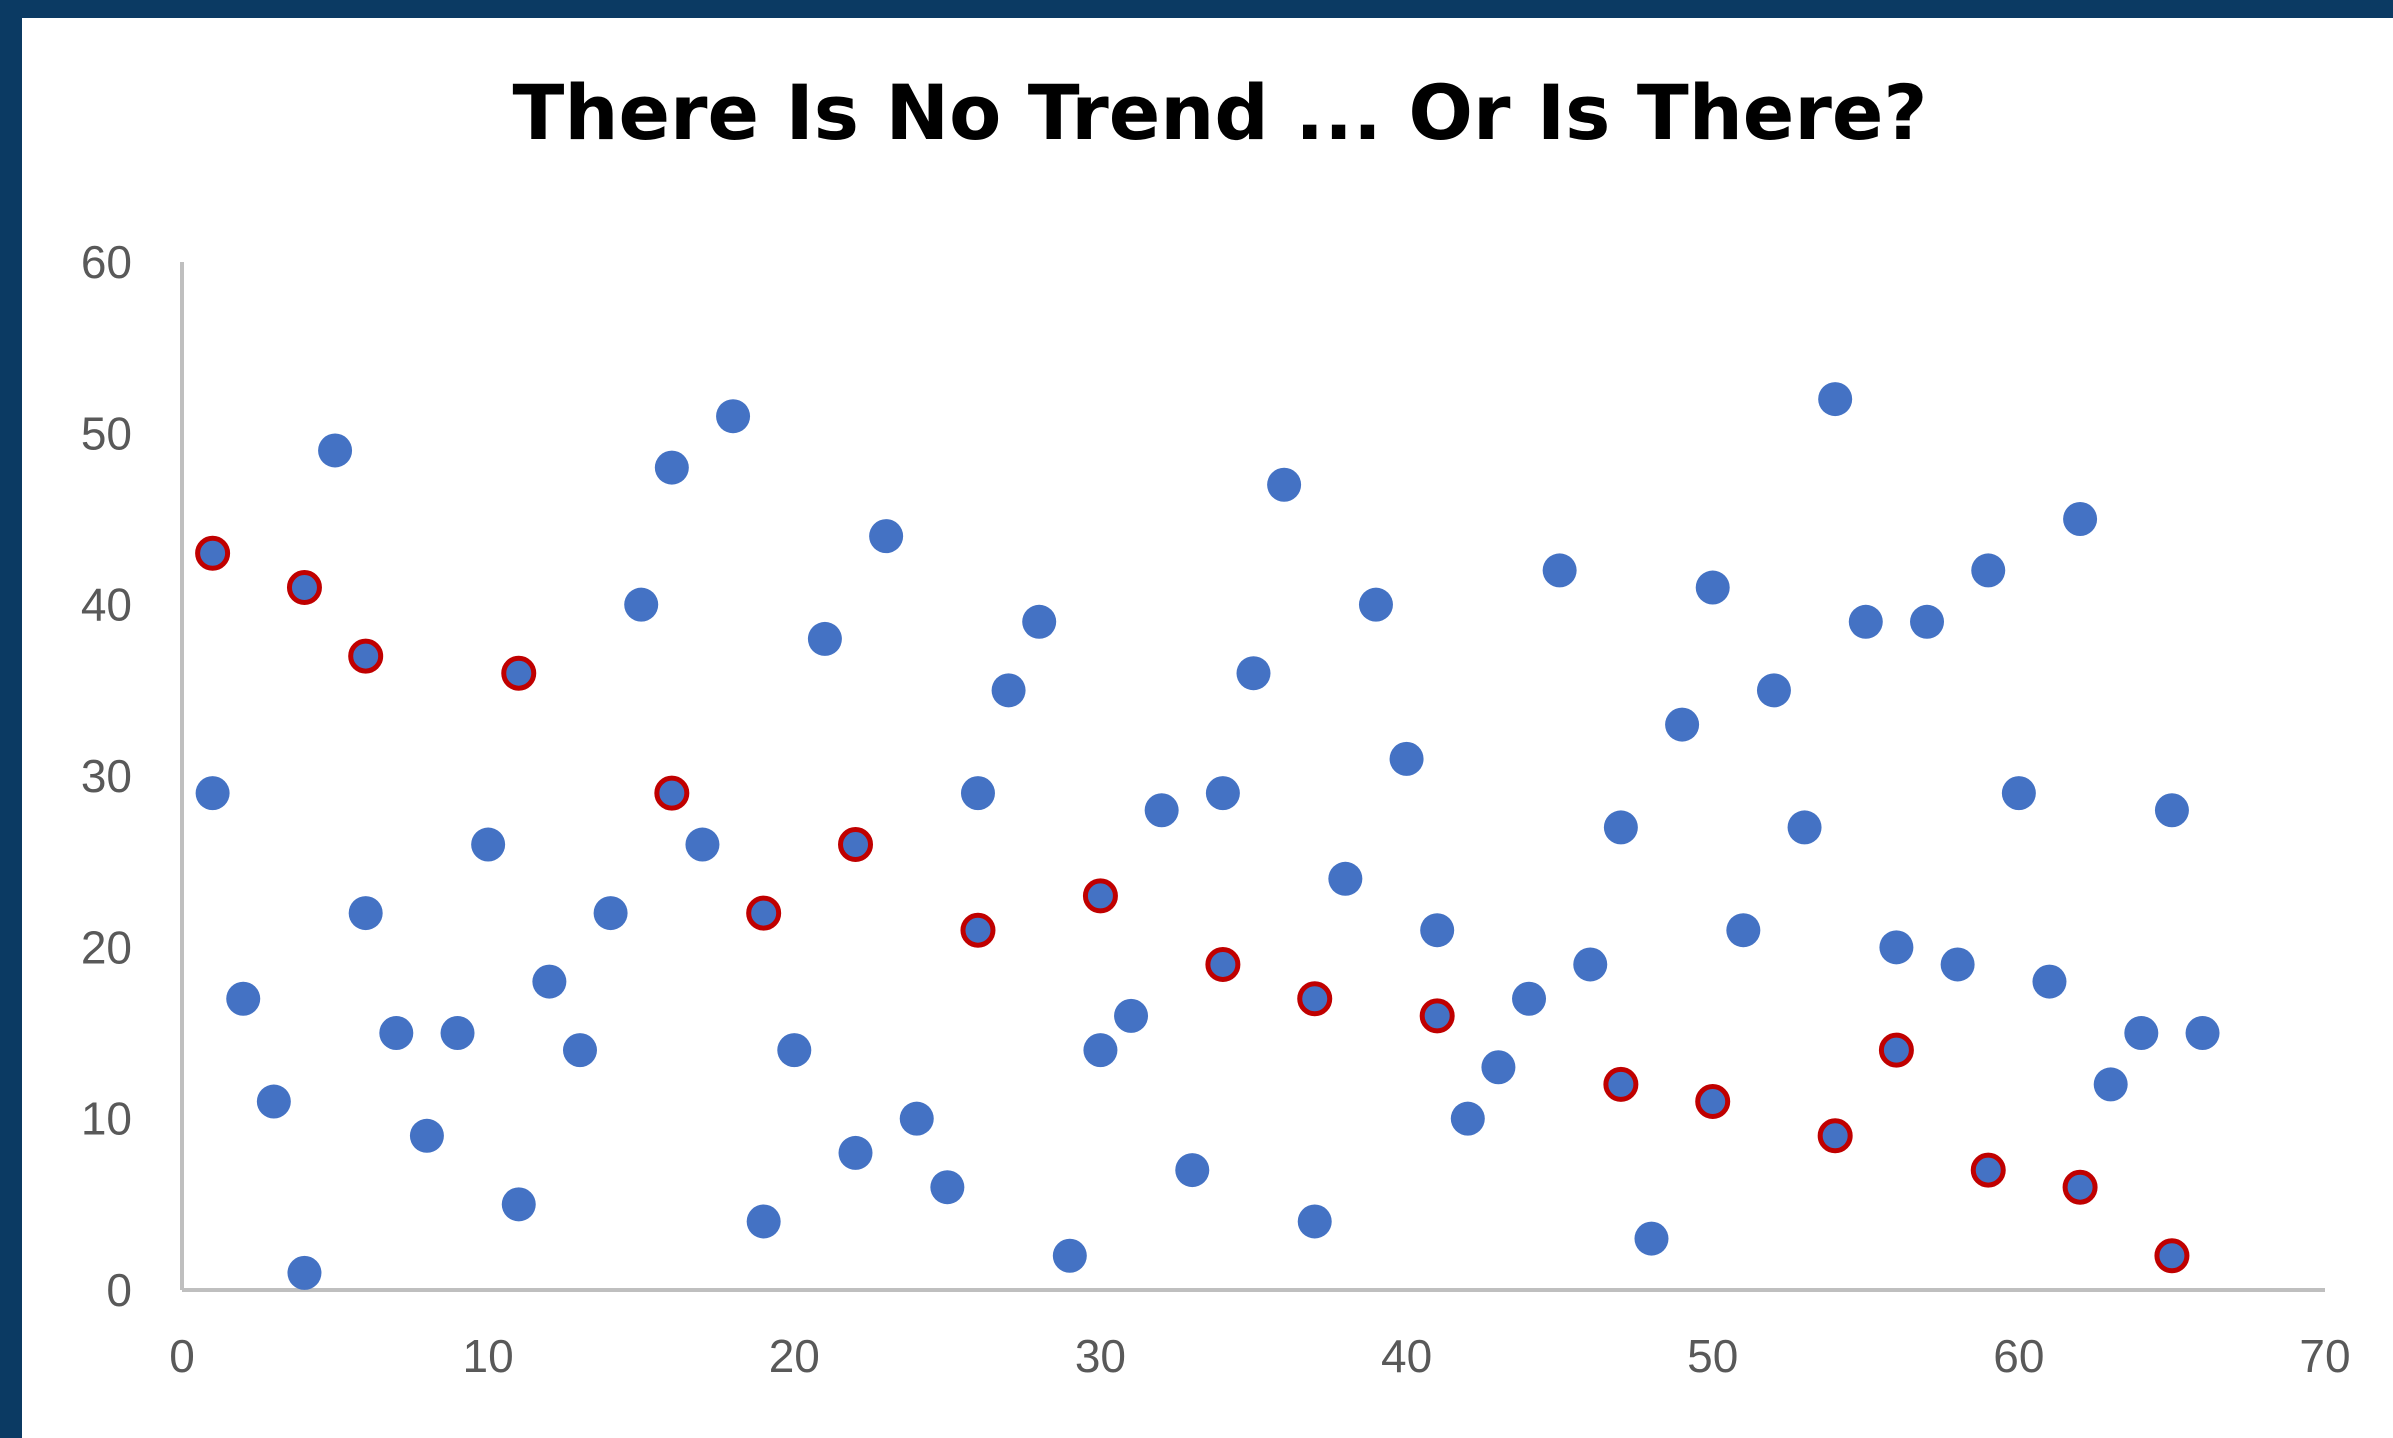 The height and width of the screenshot is (1438, 2393). What do you see at coordinates (106, 433) in the screenshot?
I see `y-tick-label: 50` at bounding box center [106, 433].